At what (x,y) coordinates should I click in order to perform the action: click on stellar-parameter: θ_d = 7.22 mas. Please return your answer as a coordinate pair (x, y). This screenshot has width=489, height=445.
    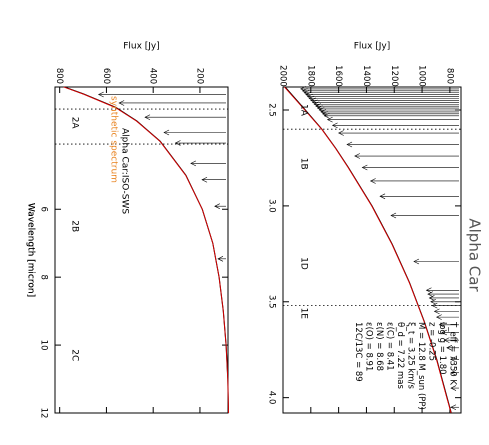
    Looking at the image, I should click on (400, 355).